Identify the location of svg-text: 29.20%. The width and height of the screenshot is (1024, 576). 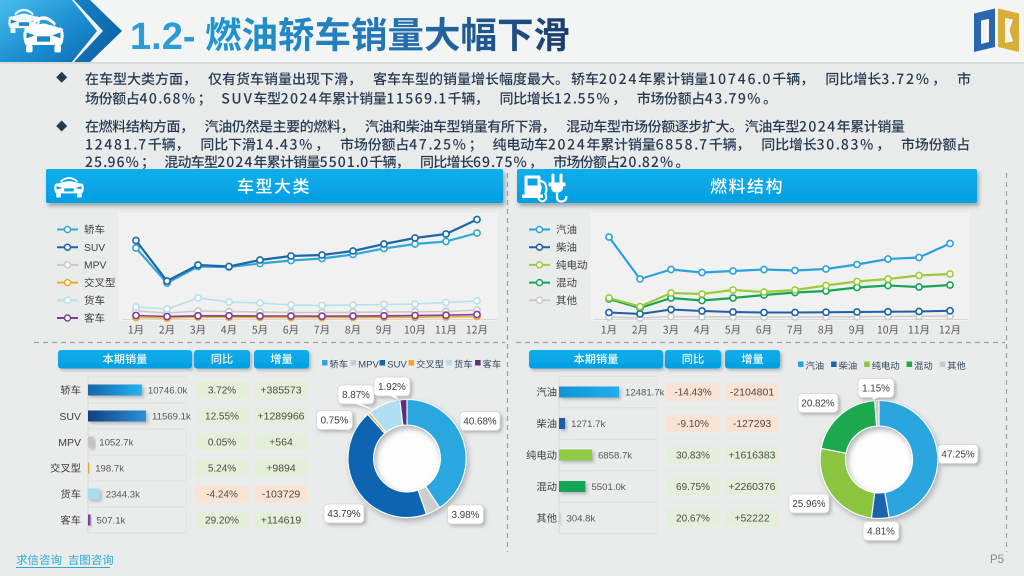
(222, 521).